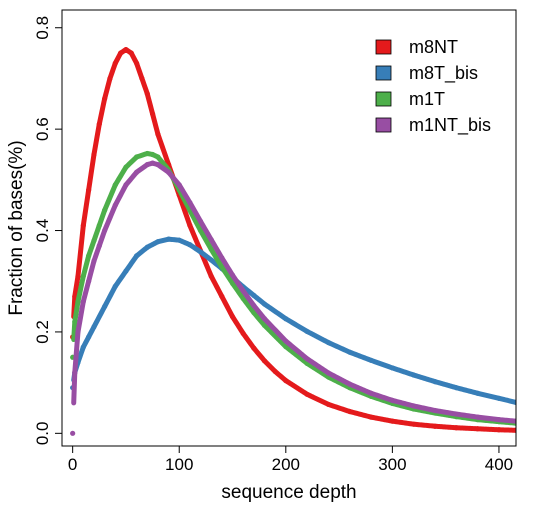 The image size is (540, 506). What do you see at coordinates (72, 464) in the screenshot?
I see `x-tick-label: 0` at bounding box center [72, 464].